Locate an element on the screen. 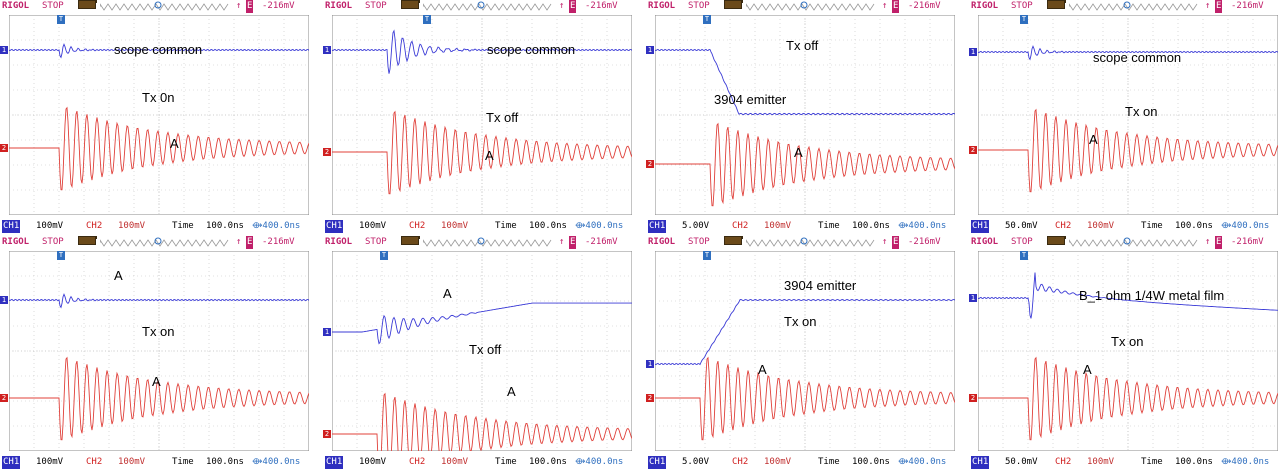 The image size is (1287, 471). time-label: Time is located at coordinates (1152, 226).